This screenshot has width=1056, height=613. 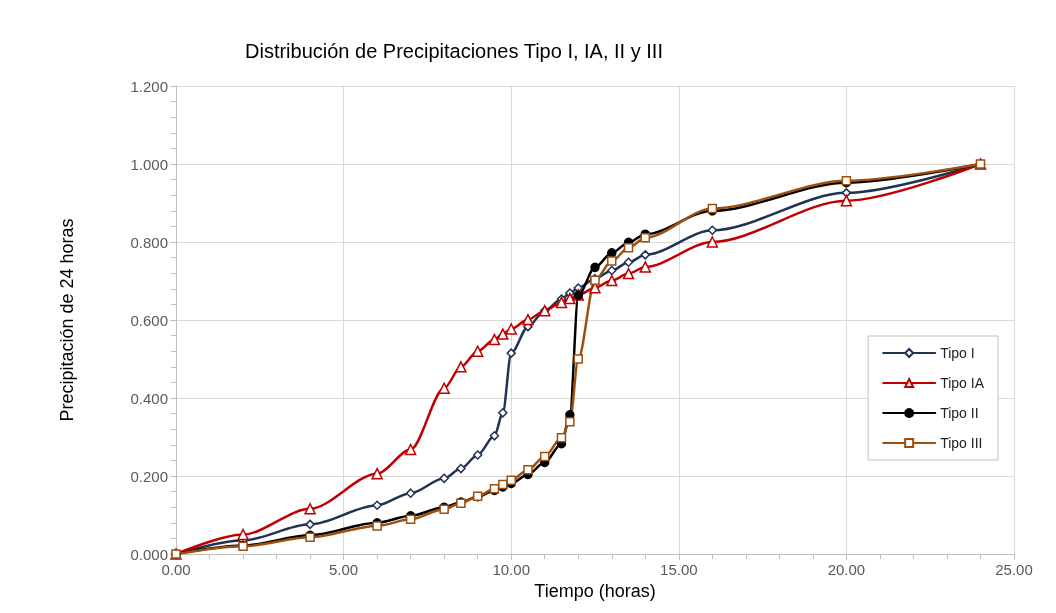 I want to click on legend-label: Tipo I, so click(x=957, y=353).